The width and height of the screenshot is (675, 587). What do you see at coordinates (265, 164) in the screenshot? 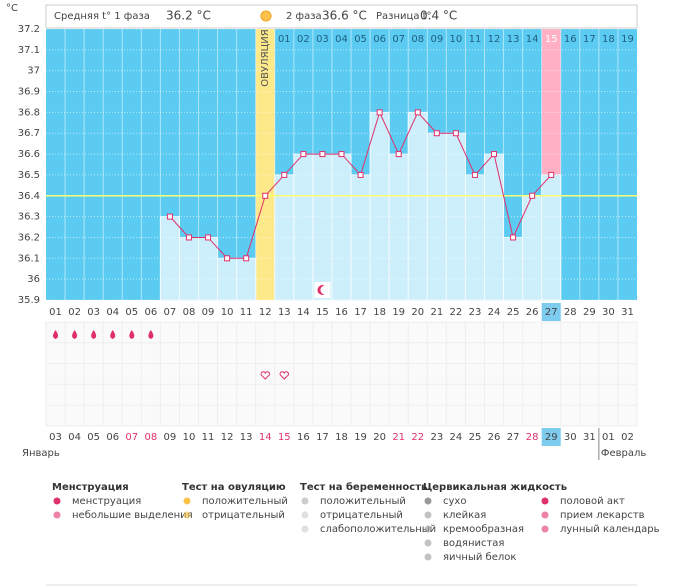
I see `ovulation-column` at bounding box center [265, 164].